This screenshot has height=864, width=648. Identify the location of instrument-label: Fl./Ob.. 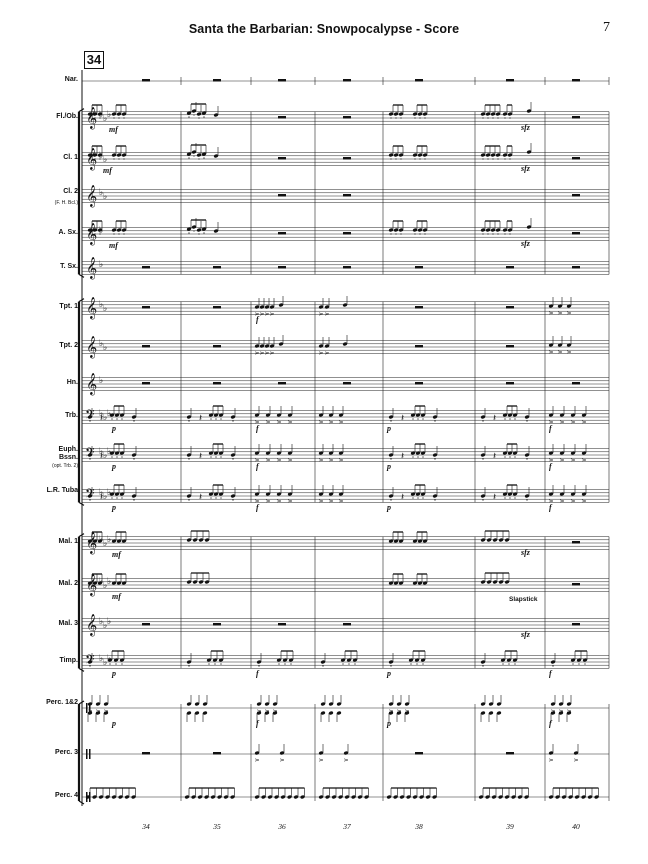
(67, 116).